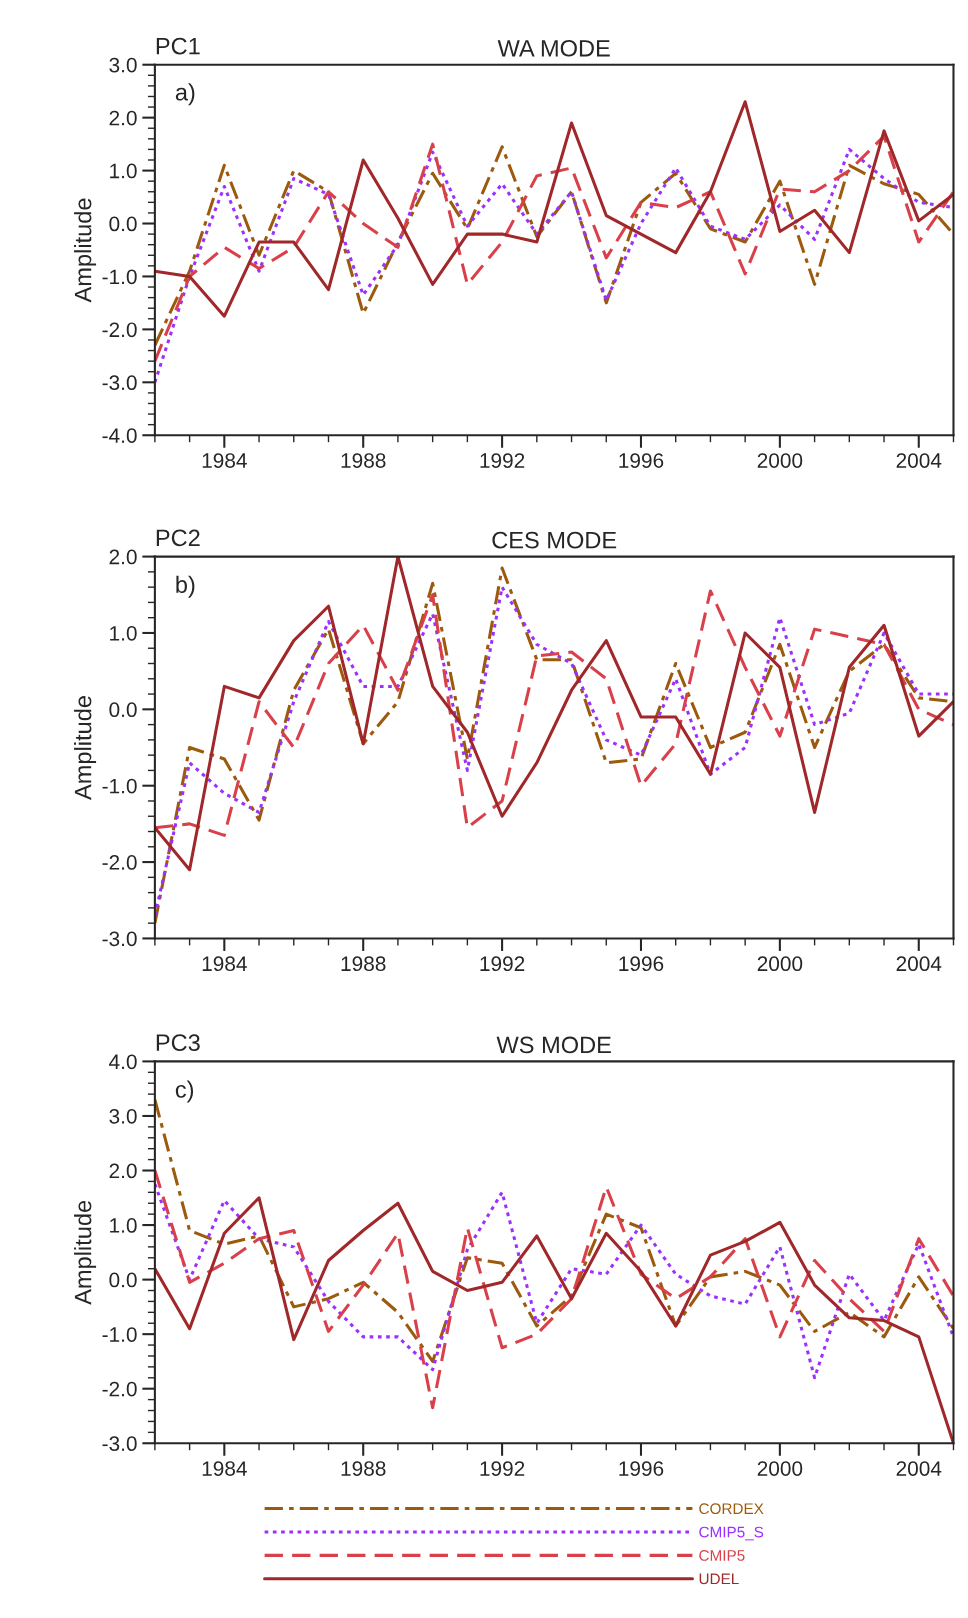 Image resolution: width=968 pixels, height=1618 pixels. Describe the element at coordinates (178, 1043) in the screenshot. I see `text: PC3` at that location.